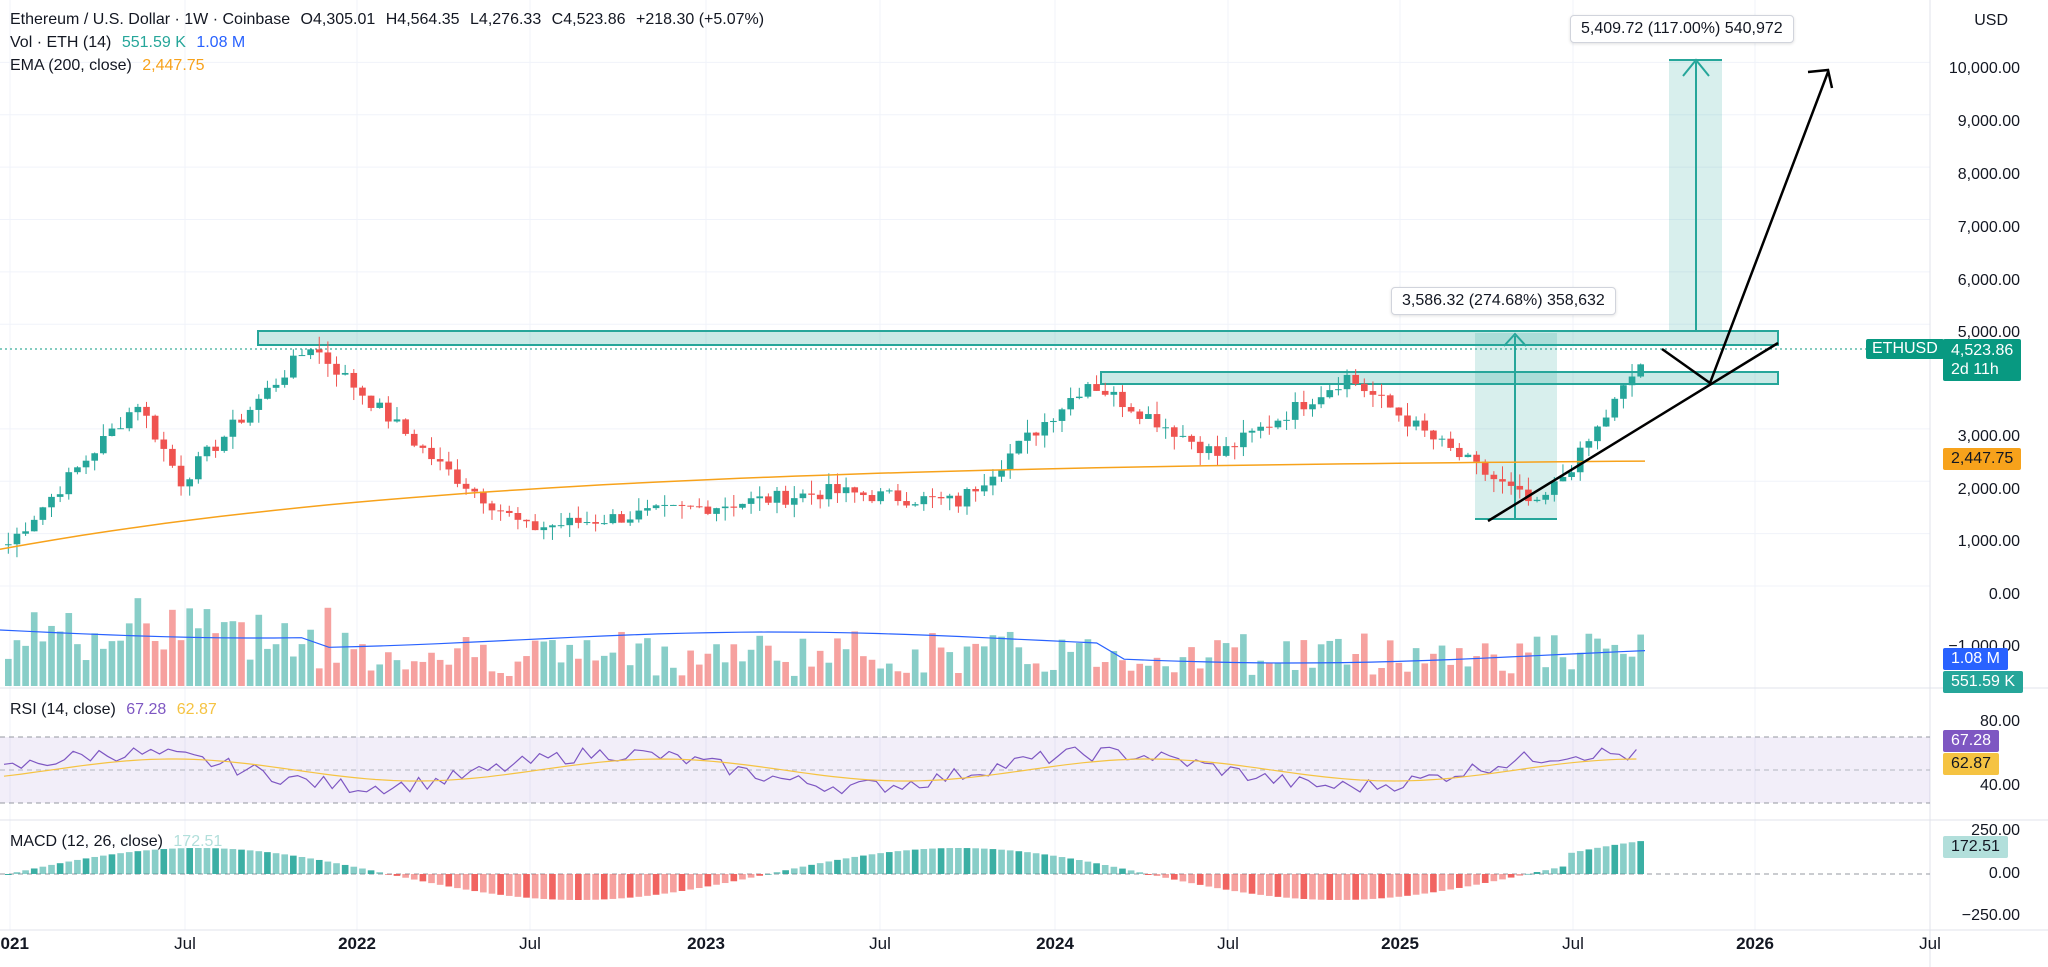 The height and width of the screenshot is (967, 2048). What do you see at coordinates (2004, 594) in the screenshot?
I see `price-axis-label: 0.00` at bounding box center [2004, 594].